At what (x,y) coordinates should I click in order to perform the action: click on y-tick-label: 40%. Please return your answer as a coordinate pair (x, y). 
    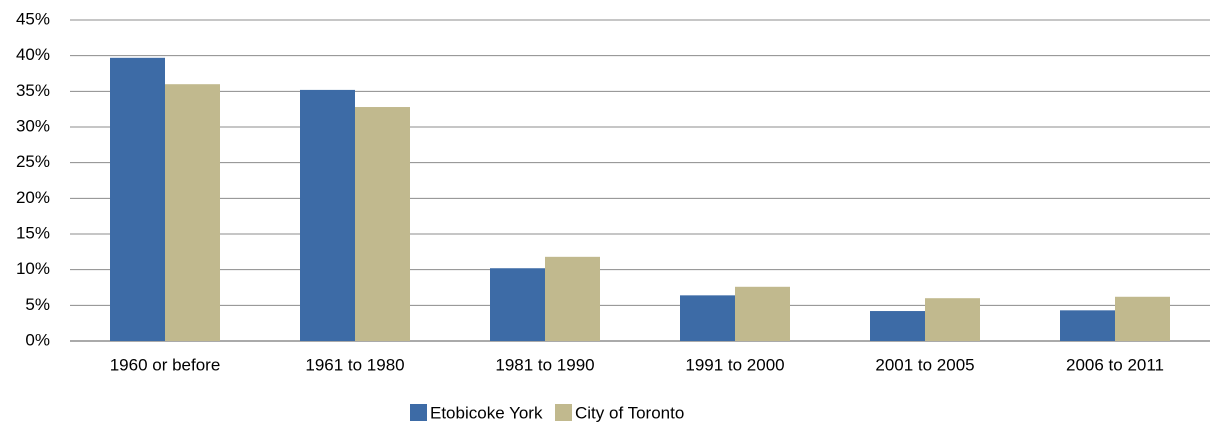
    Looking at the image, I should click on (33, 54).